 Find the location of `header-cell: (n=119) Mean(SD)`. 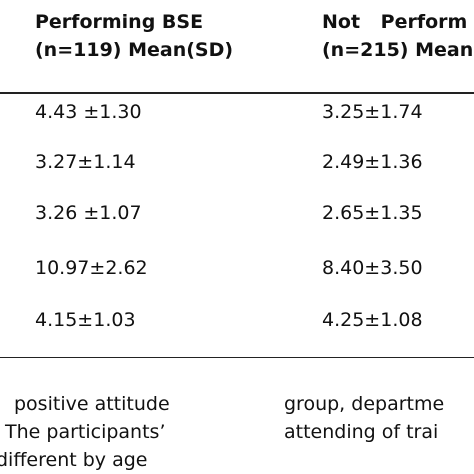

header-cell: (n=119) Mean(SD) is located at coordinates (134, 50).